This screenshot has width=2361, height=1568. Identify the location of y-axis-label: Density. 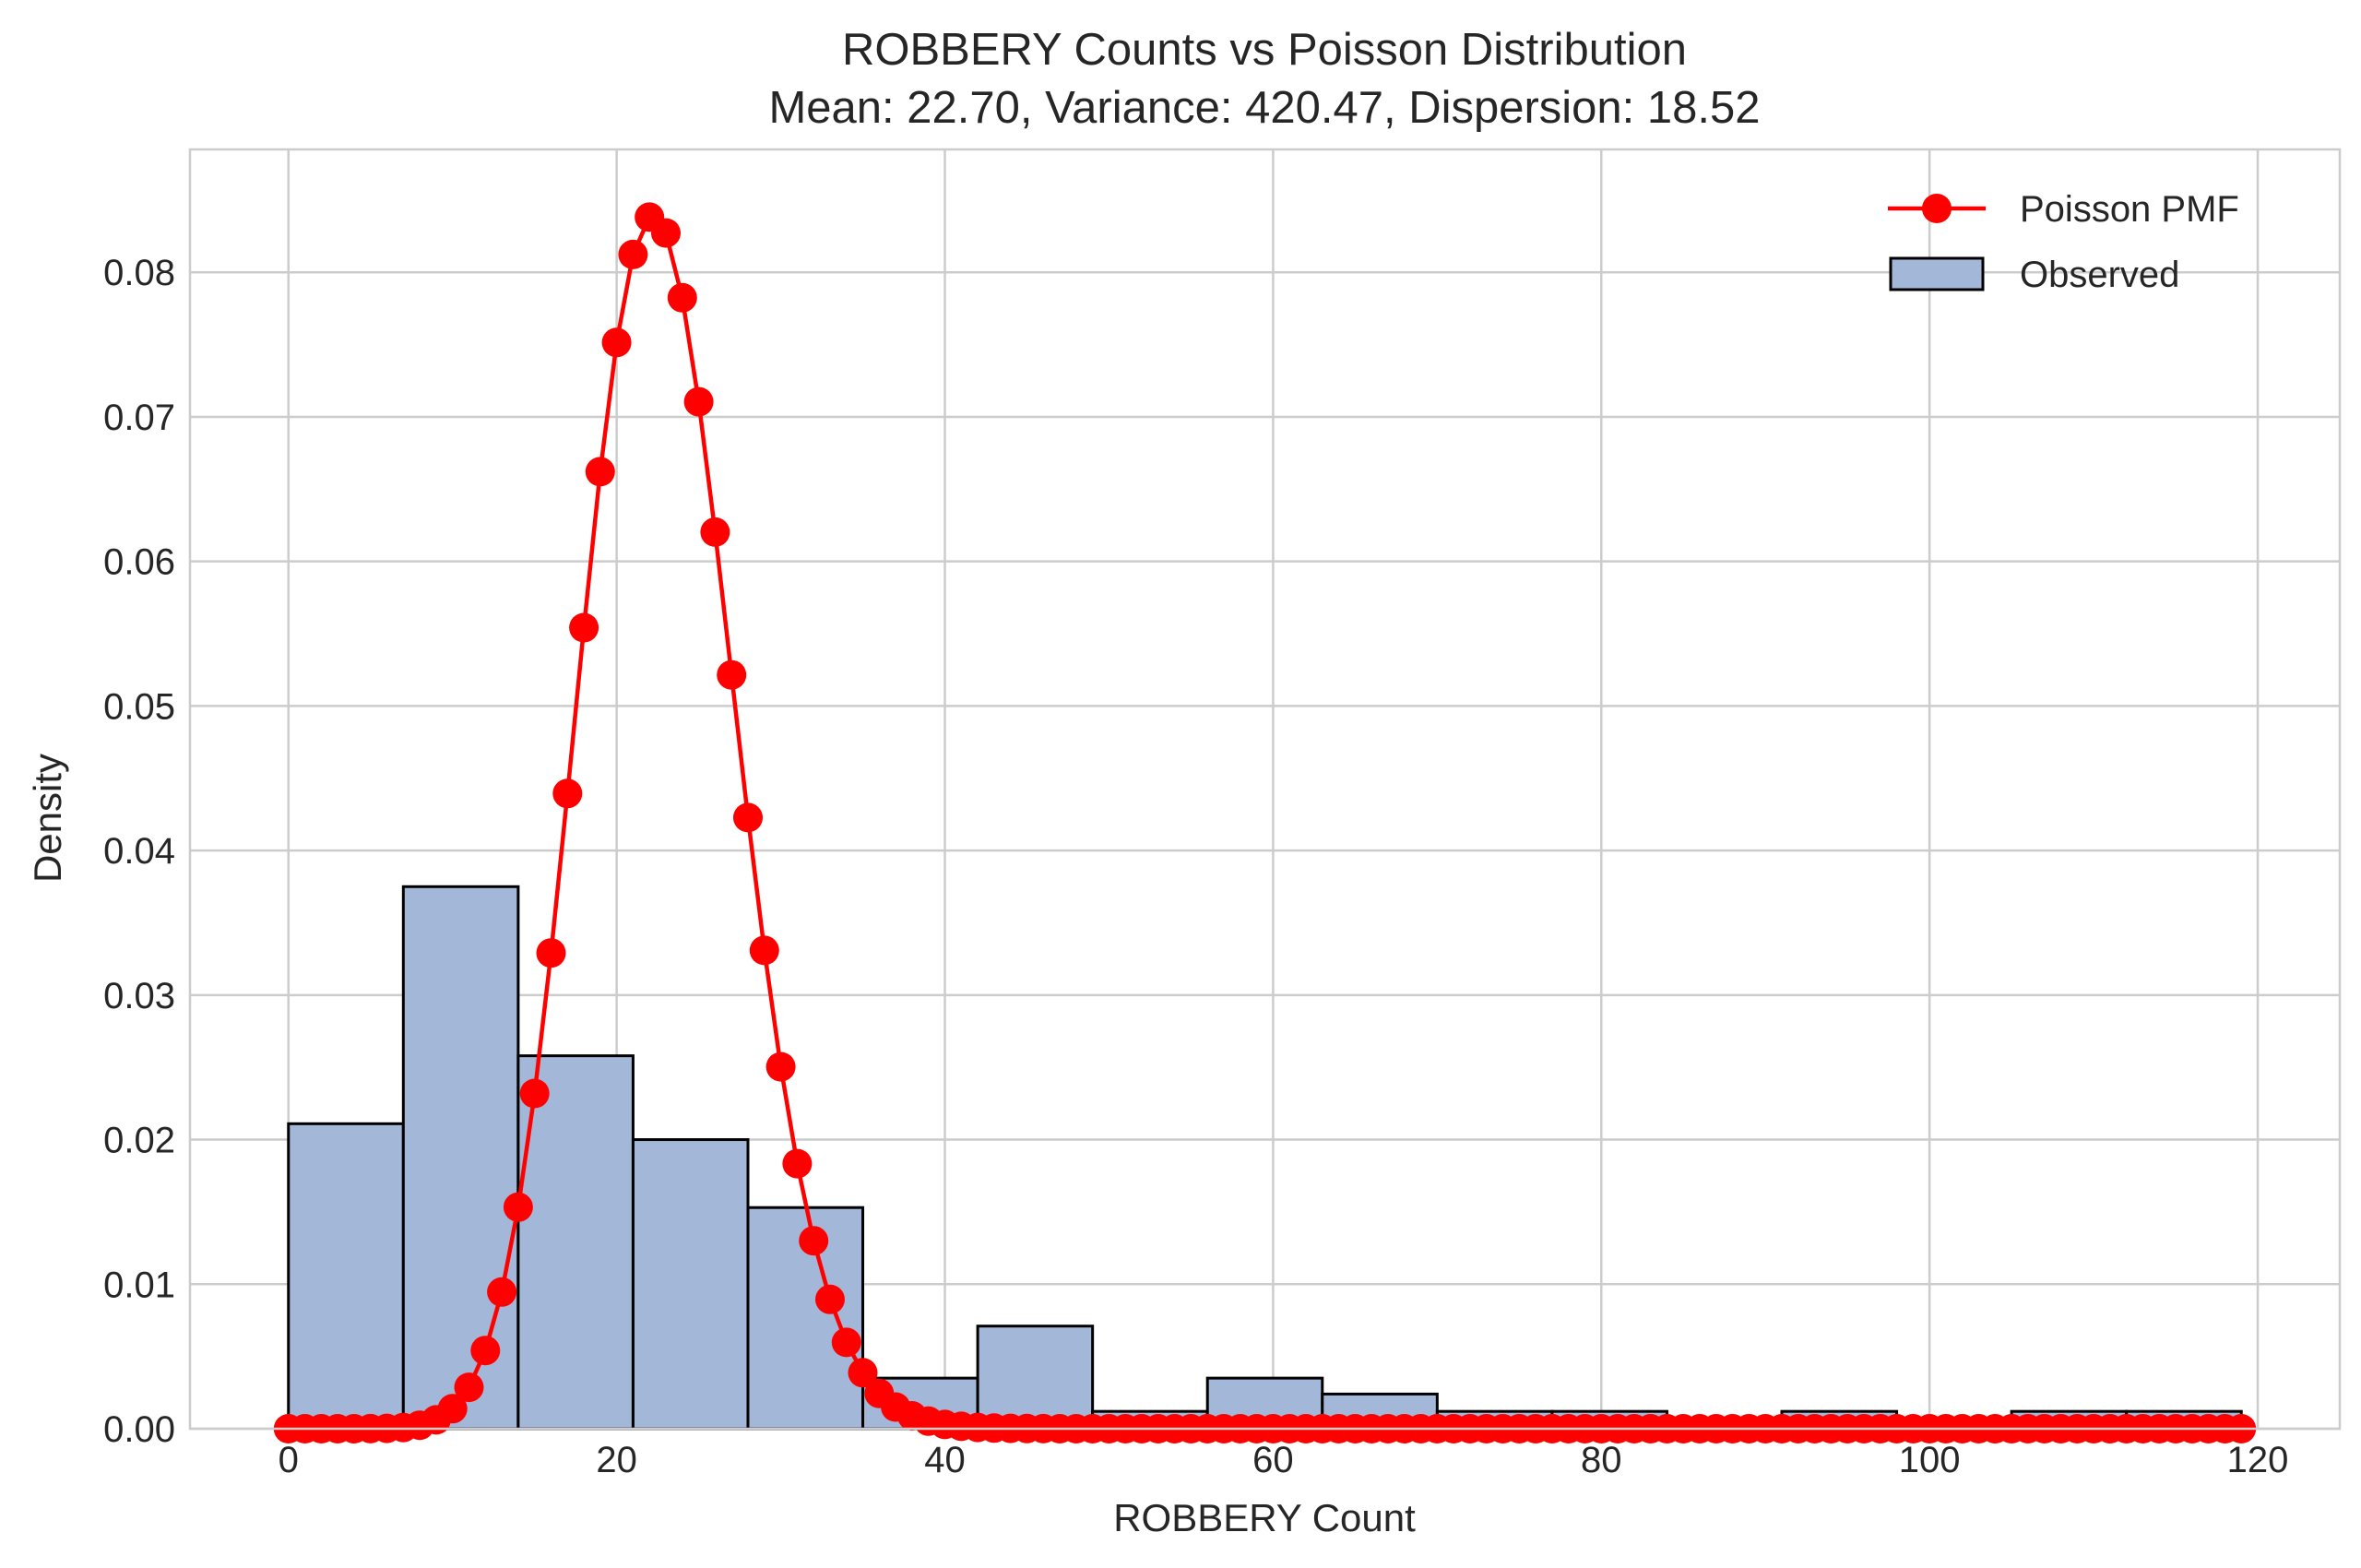
(47, 818).